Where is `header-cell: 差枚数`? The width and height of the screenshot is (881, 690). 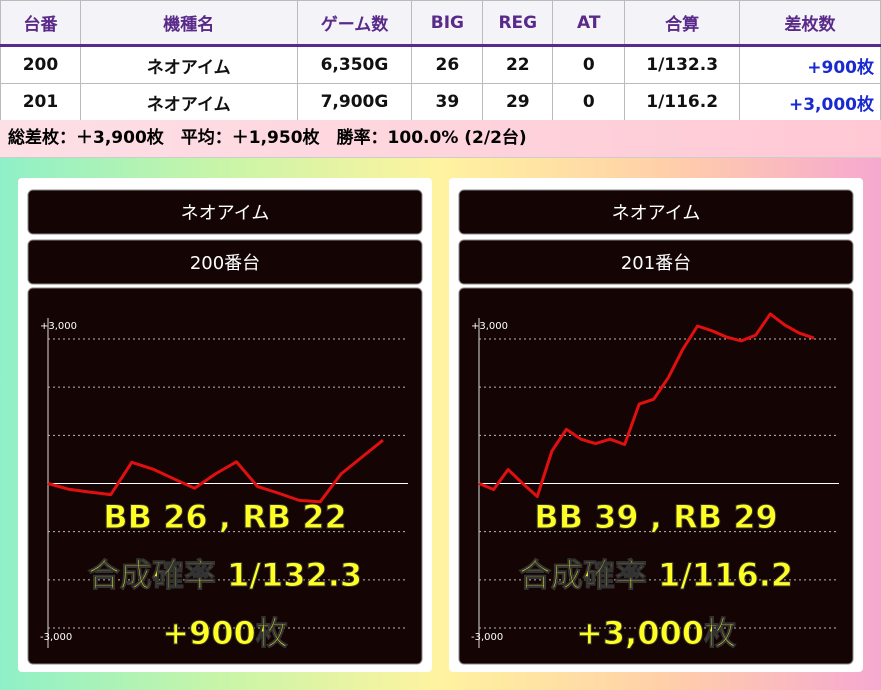
header-cell: 差枚数 is located at coordinates (810, 23).